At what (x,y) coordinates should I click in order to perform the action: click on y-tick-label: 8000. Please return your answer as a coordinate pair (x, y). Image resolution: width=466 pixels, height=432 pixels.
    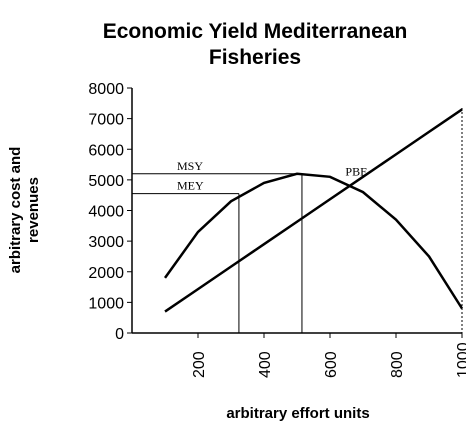
    Looking at the image, I should click on (106, 89).